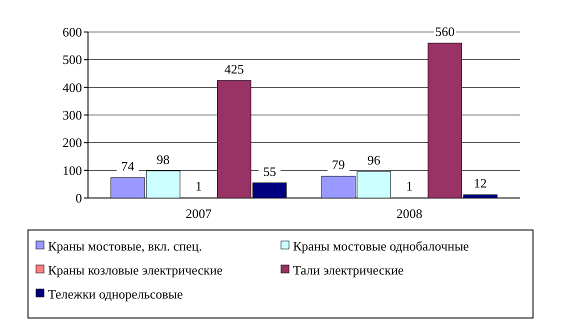  I want to click on y-tick-label: 200, so click(72, 142).